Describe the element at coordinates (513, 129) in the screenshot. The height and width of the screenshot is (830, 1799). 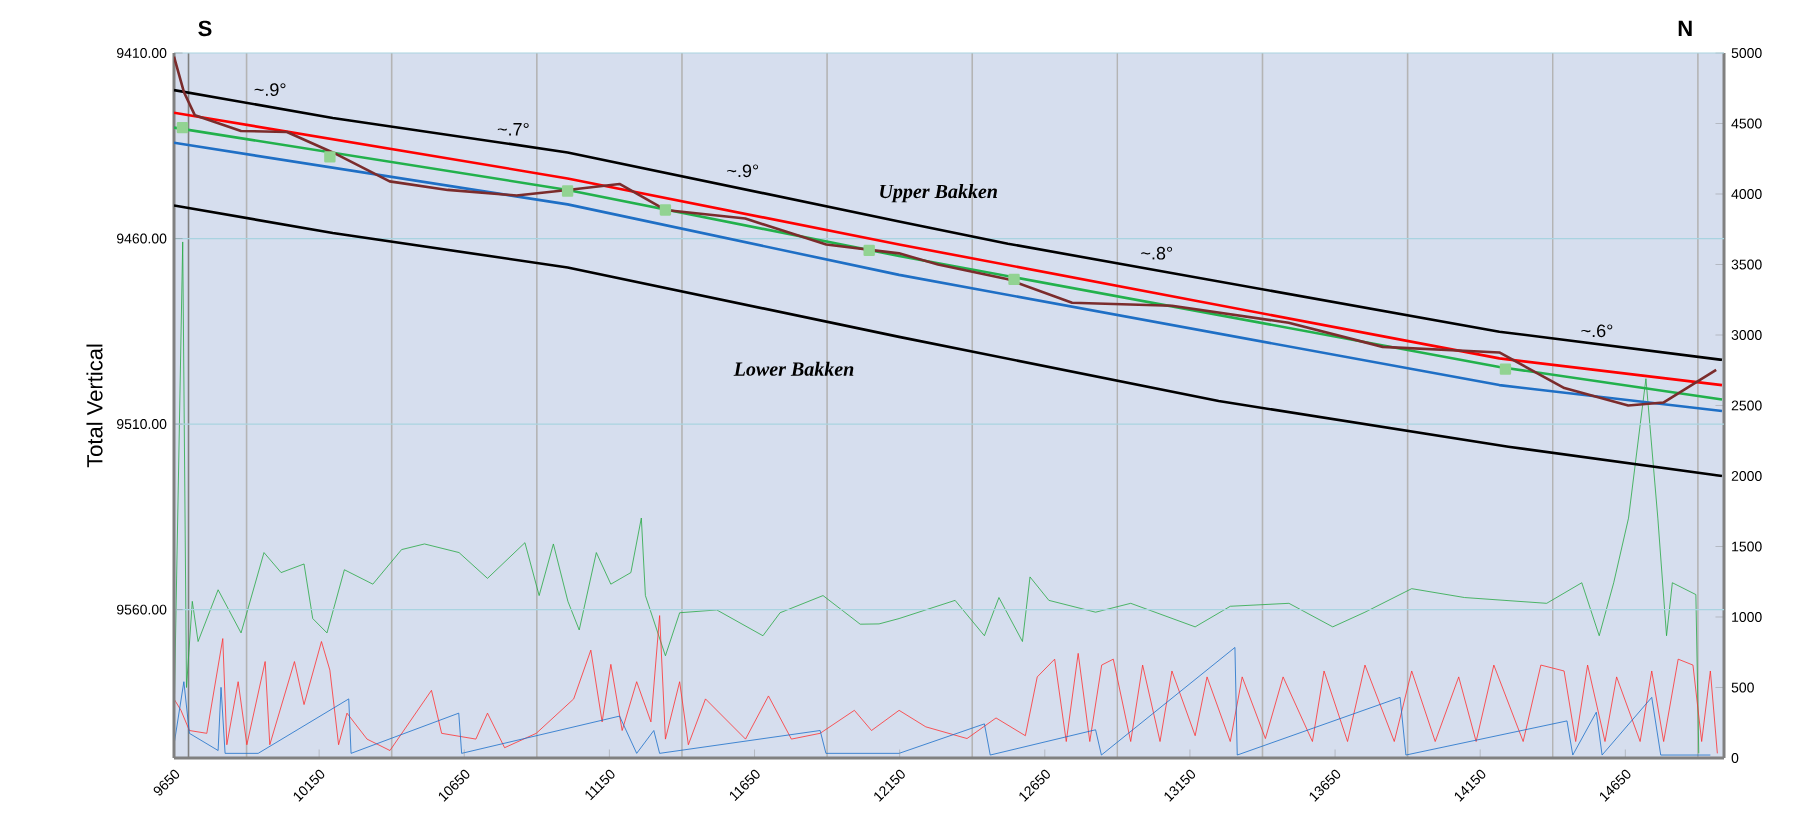
I see `annotation: ~.7°` at that location.